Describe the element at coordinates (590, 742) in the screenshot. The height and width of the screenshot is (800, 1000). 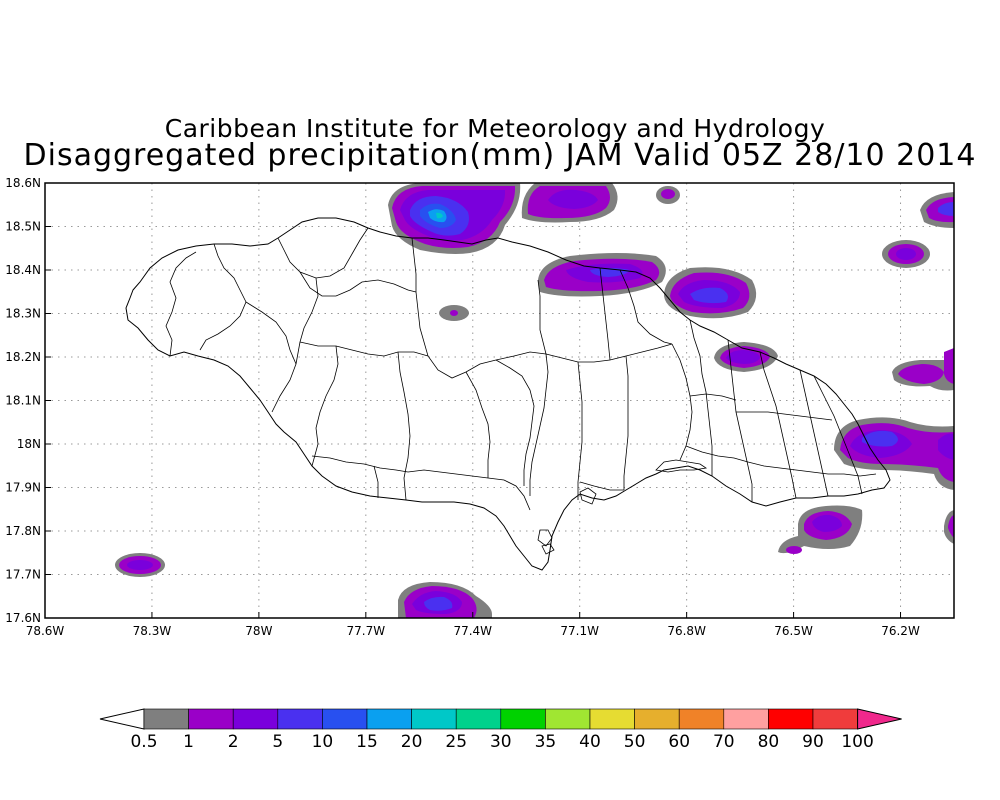
I see `colorbar-label: 40` at that location.